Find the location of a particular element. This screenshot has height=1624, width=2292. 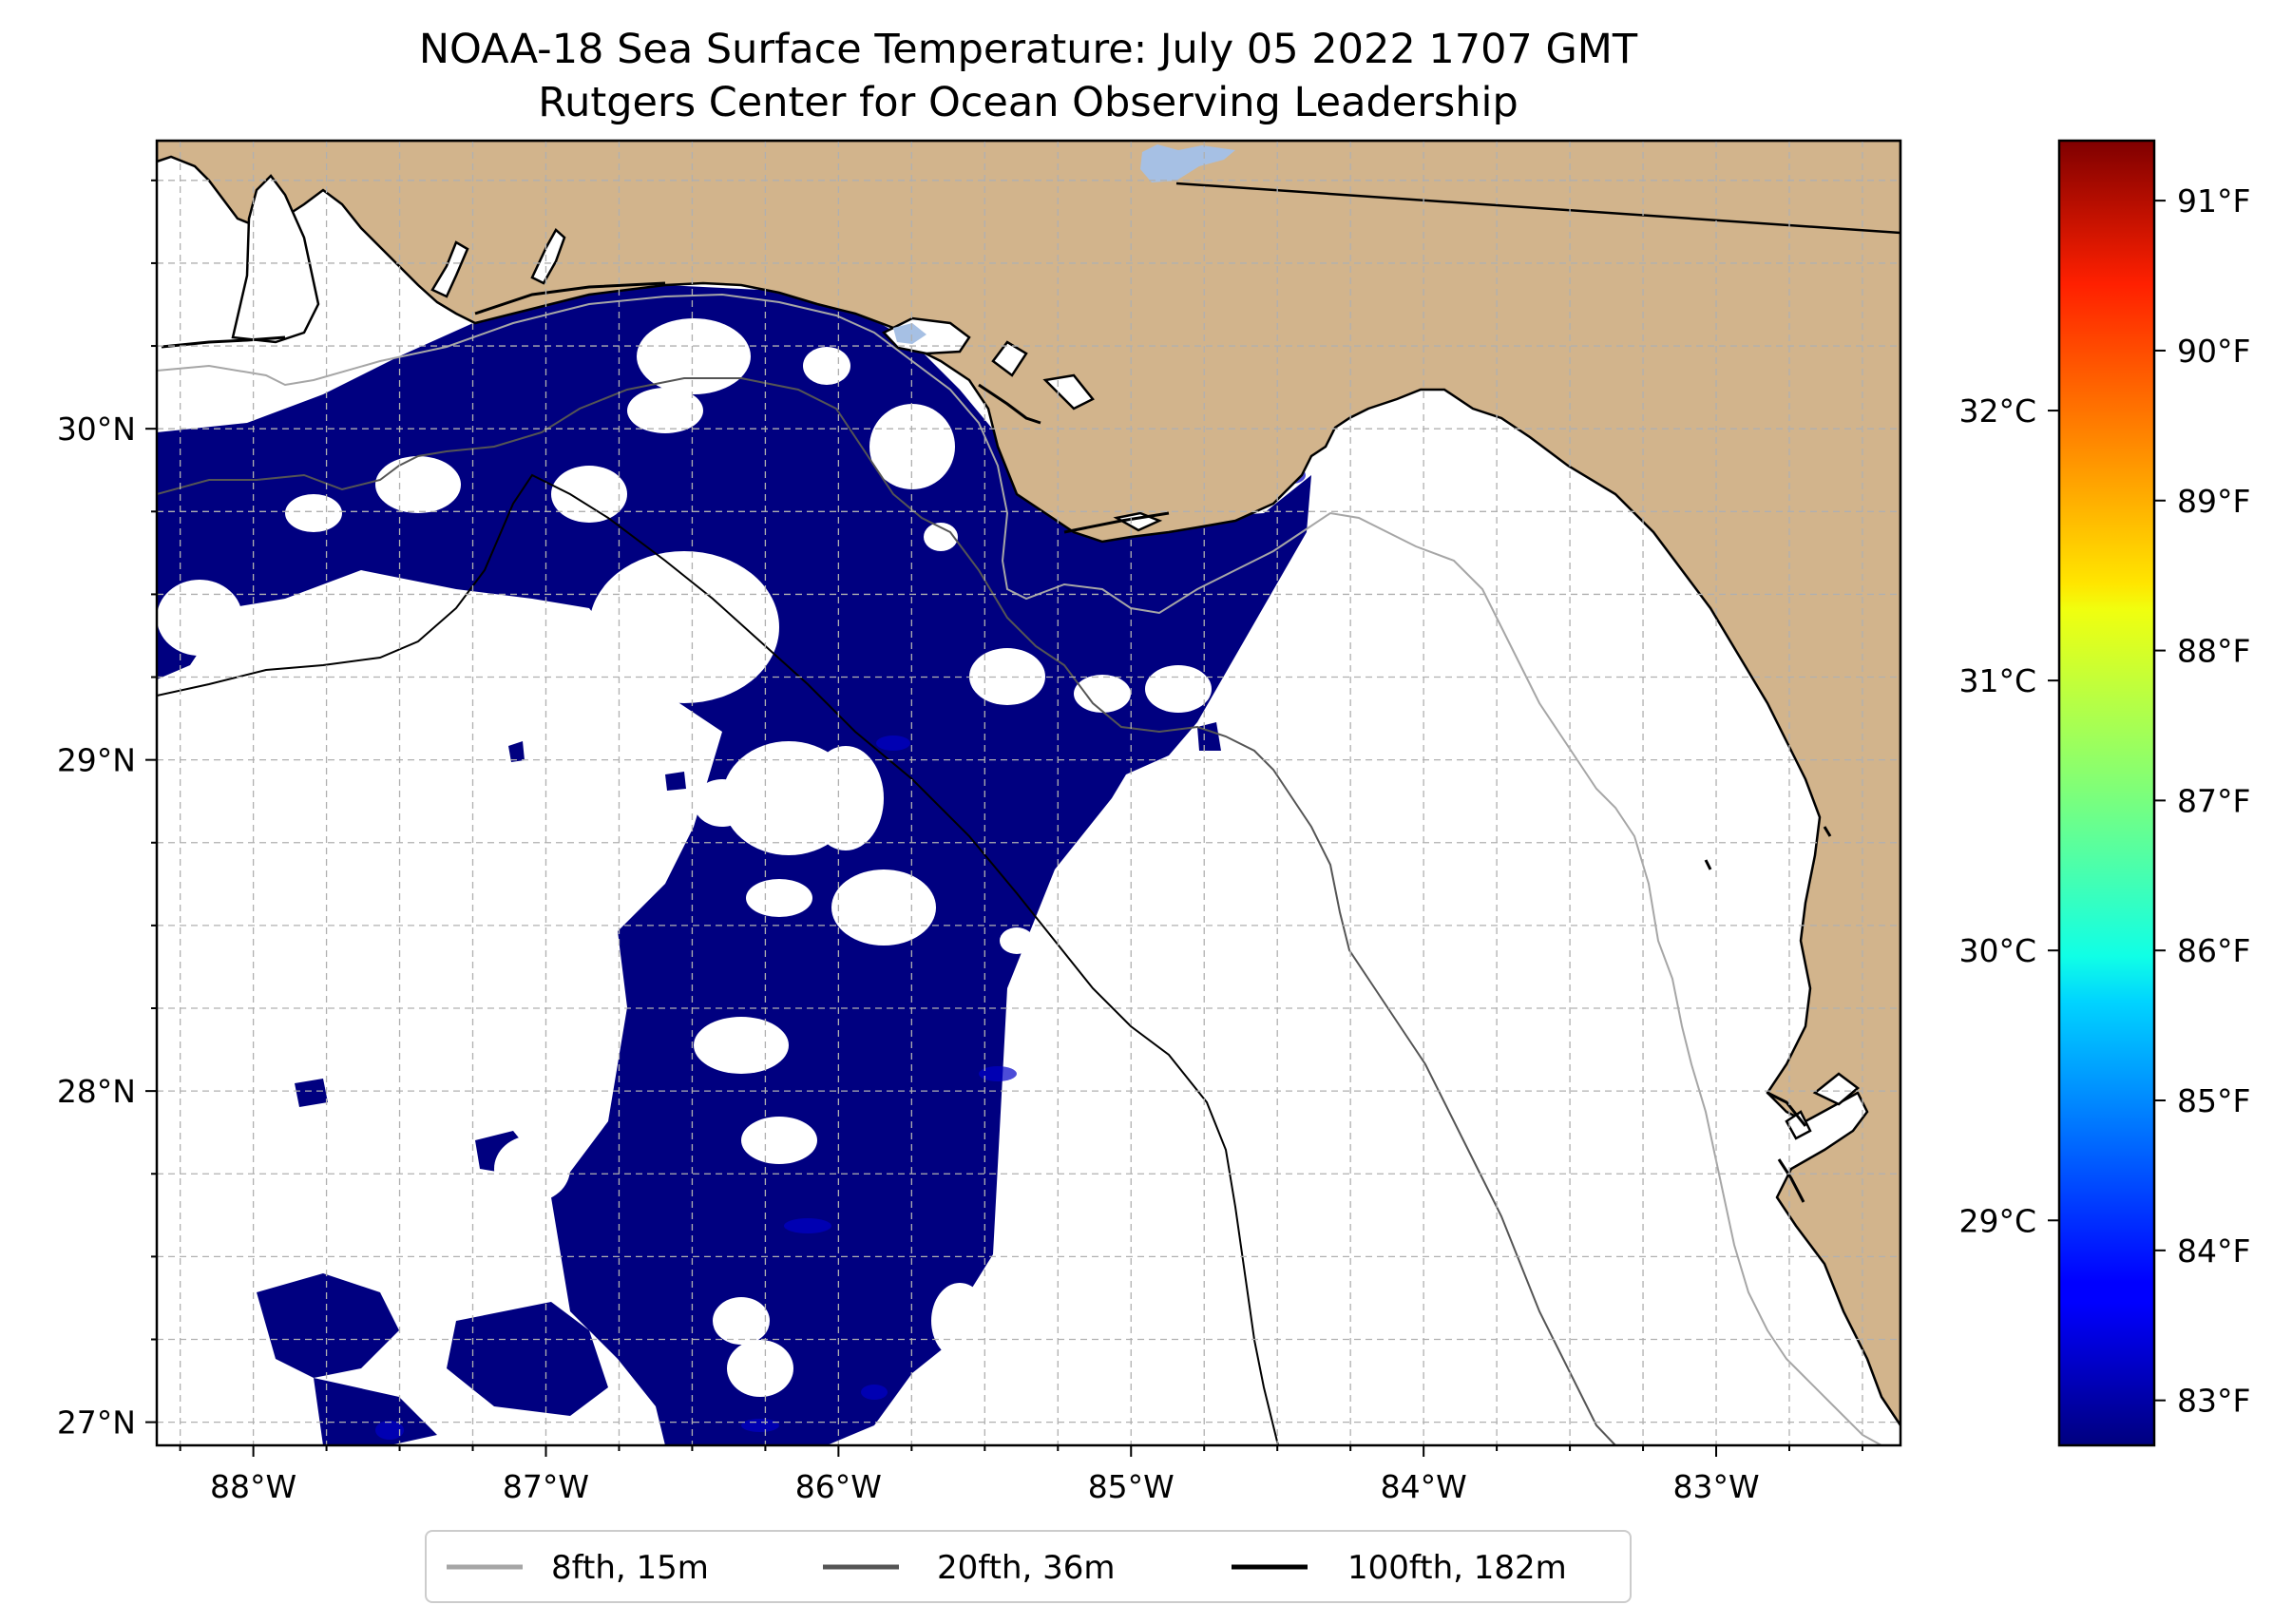

colorbar-f-tick-label: 86°F is located at coordinates (2213, 950).